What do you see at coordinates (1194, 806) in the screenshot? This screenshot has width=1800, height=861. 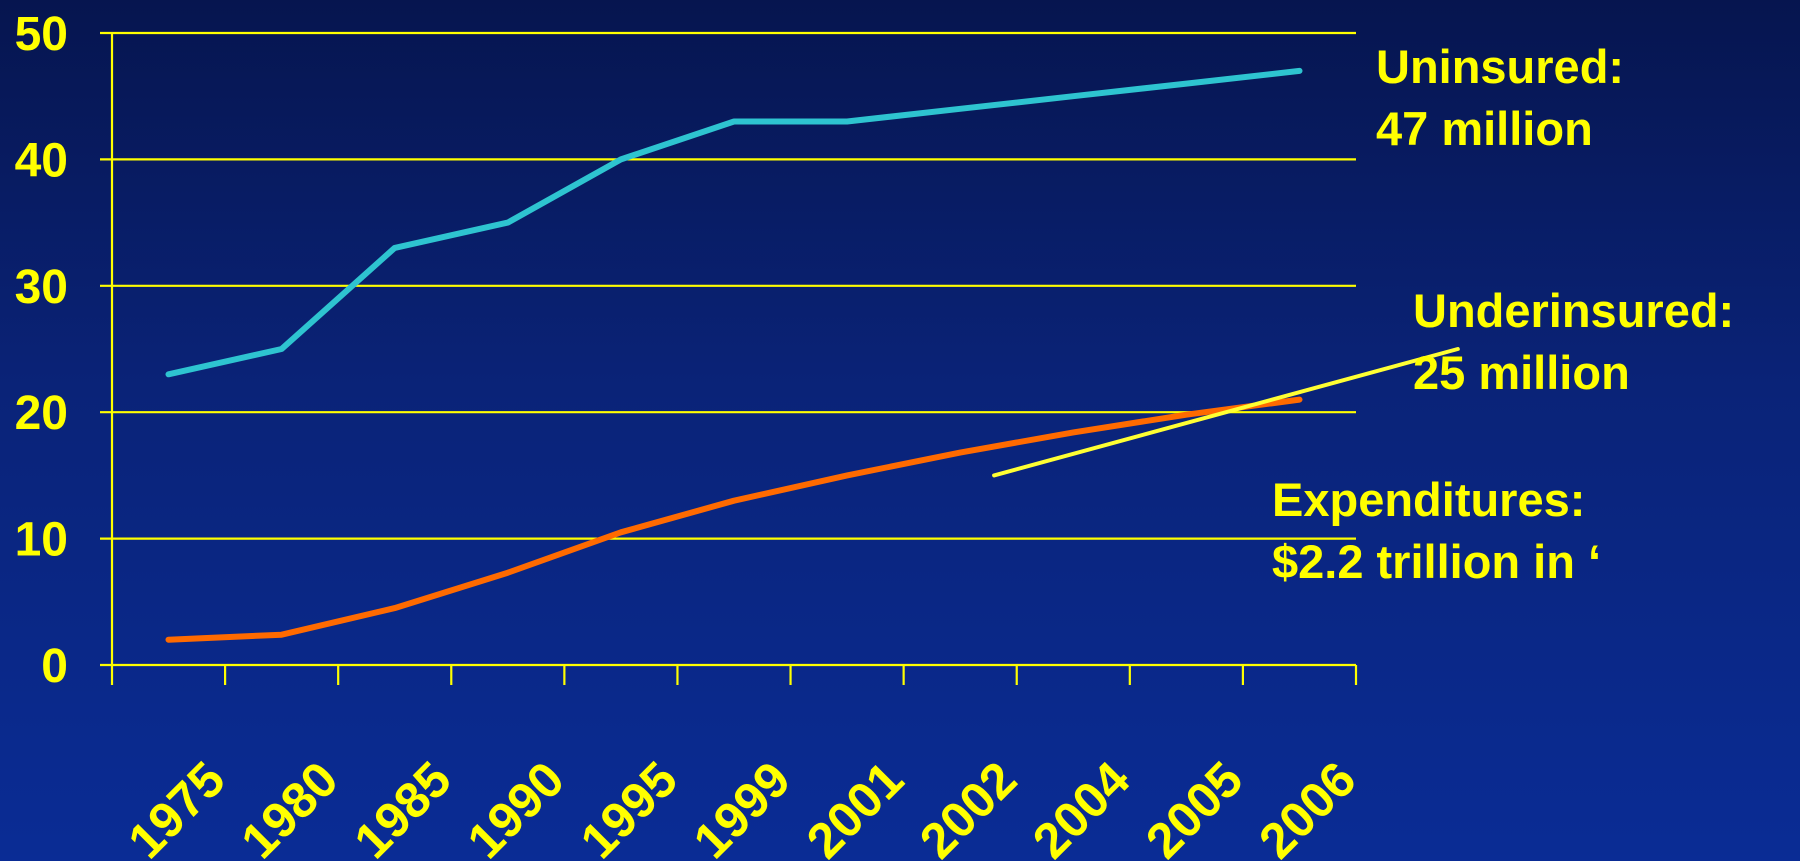 I see `x-tick-label: 2005` at bounding box center [1194, 806].